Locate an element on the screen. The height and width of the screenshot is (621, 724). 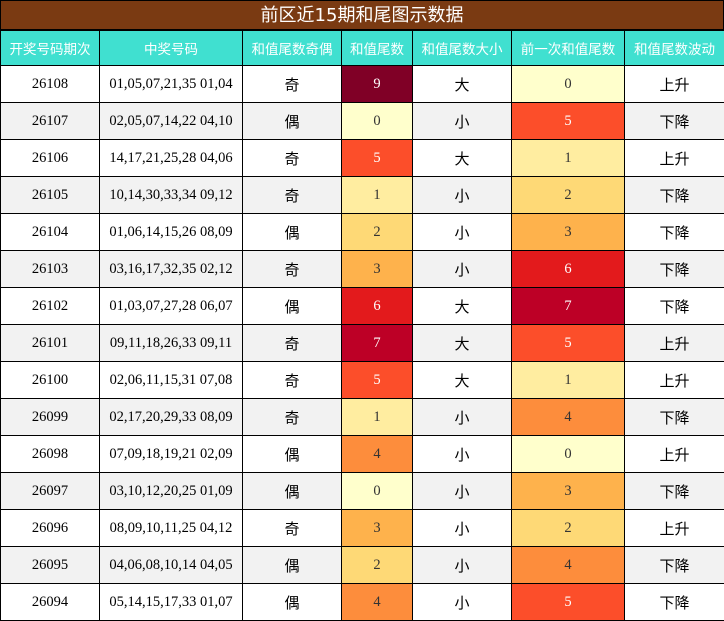
cell-prev-sum-tail: 0 is located at coordinates (568, 84).